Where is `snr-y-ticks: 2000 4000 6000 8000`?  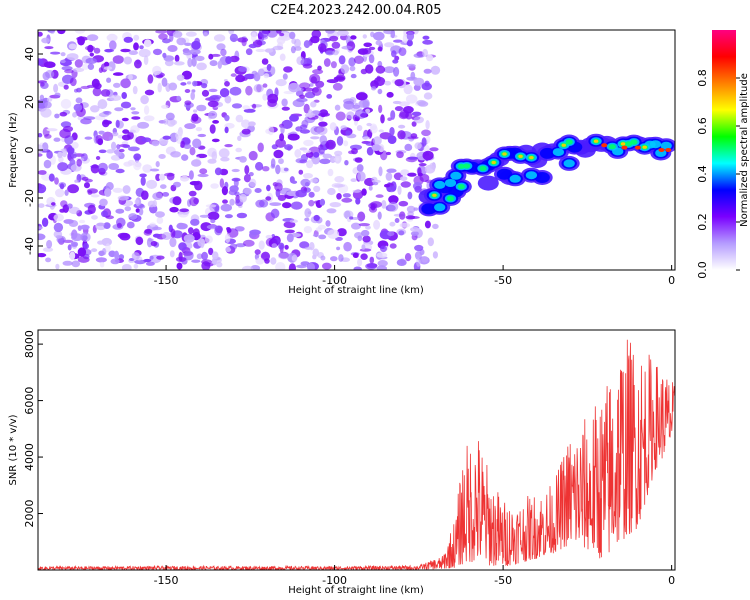
snr-y-ticks: 2000 4000 6000 8000 is located at coordinates (33, 429).